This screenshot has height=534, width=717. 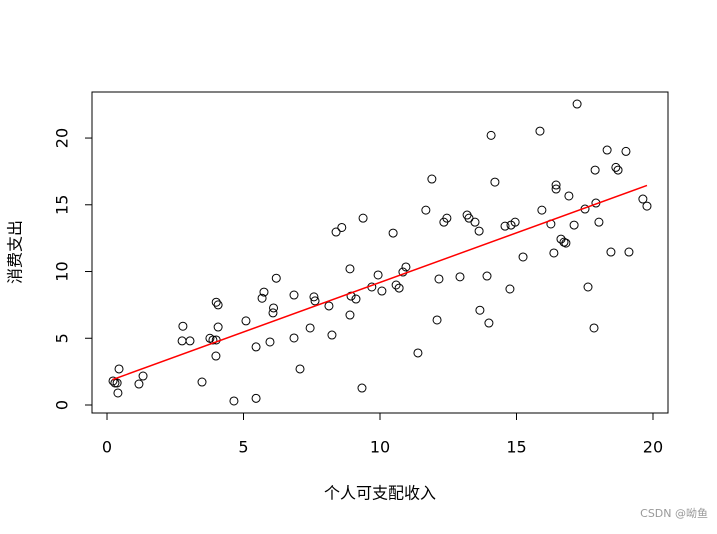 What do you see at coordinates (674, 513) in the screenshot?
I see `watermark: CSDN @呦鱼` at bounding box center [674, 513].